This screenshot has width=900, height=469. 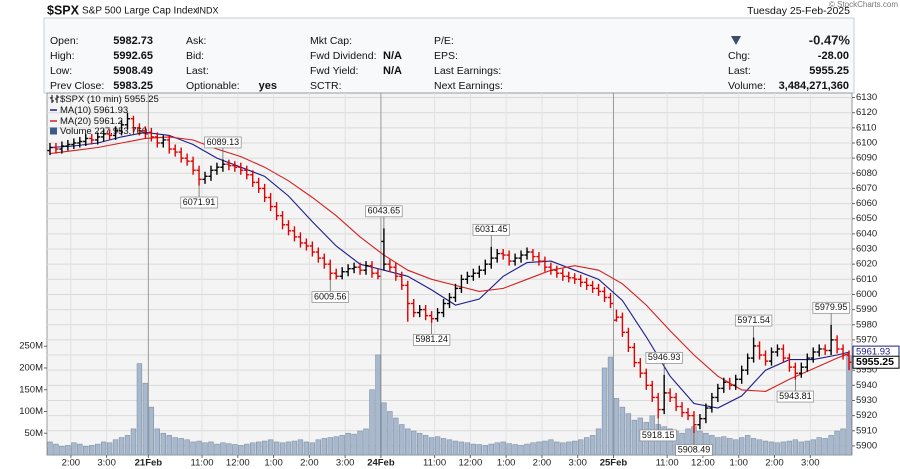 What do you see at coordinates (866, 279) in the screenshot?
I see `y-tick-label: 6010` at bounding box center [866, 279].